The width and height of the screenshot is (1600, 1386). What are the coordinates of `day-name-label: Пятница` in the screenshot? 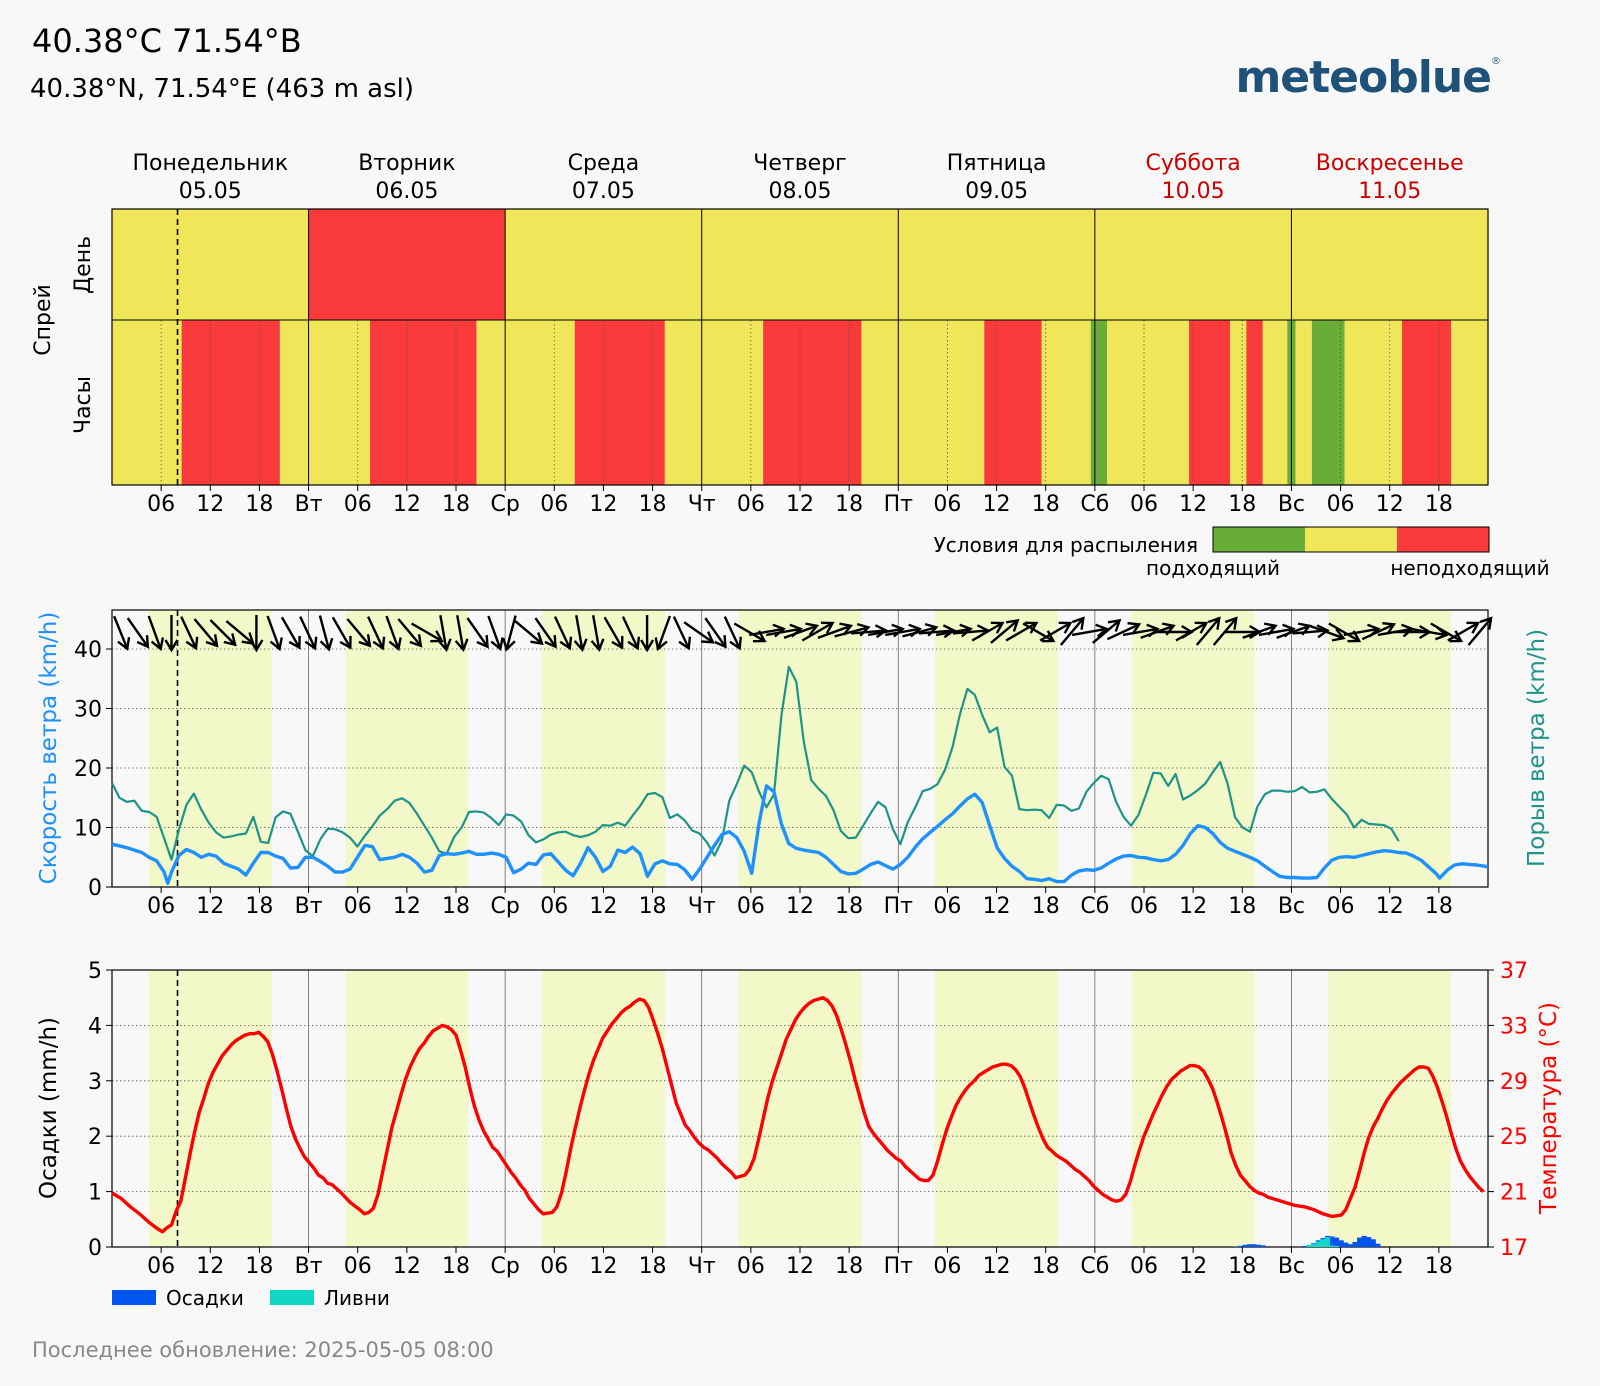 It's located at (997, 163).